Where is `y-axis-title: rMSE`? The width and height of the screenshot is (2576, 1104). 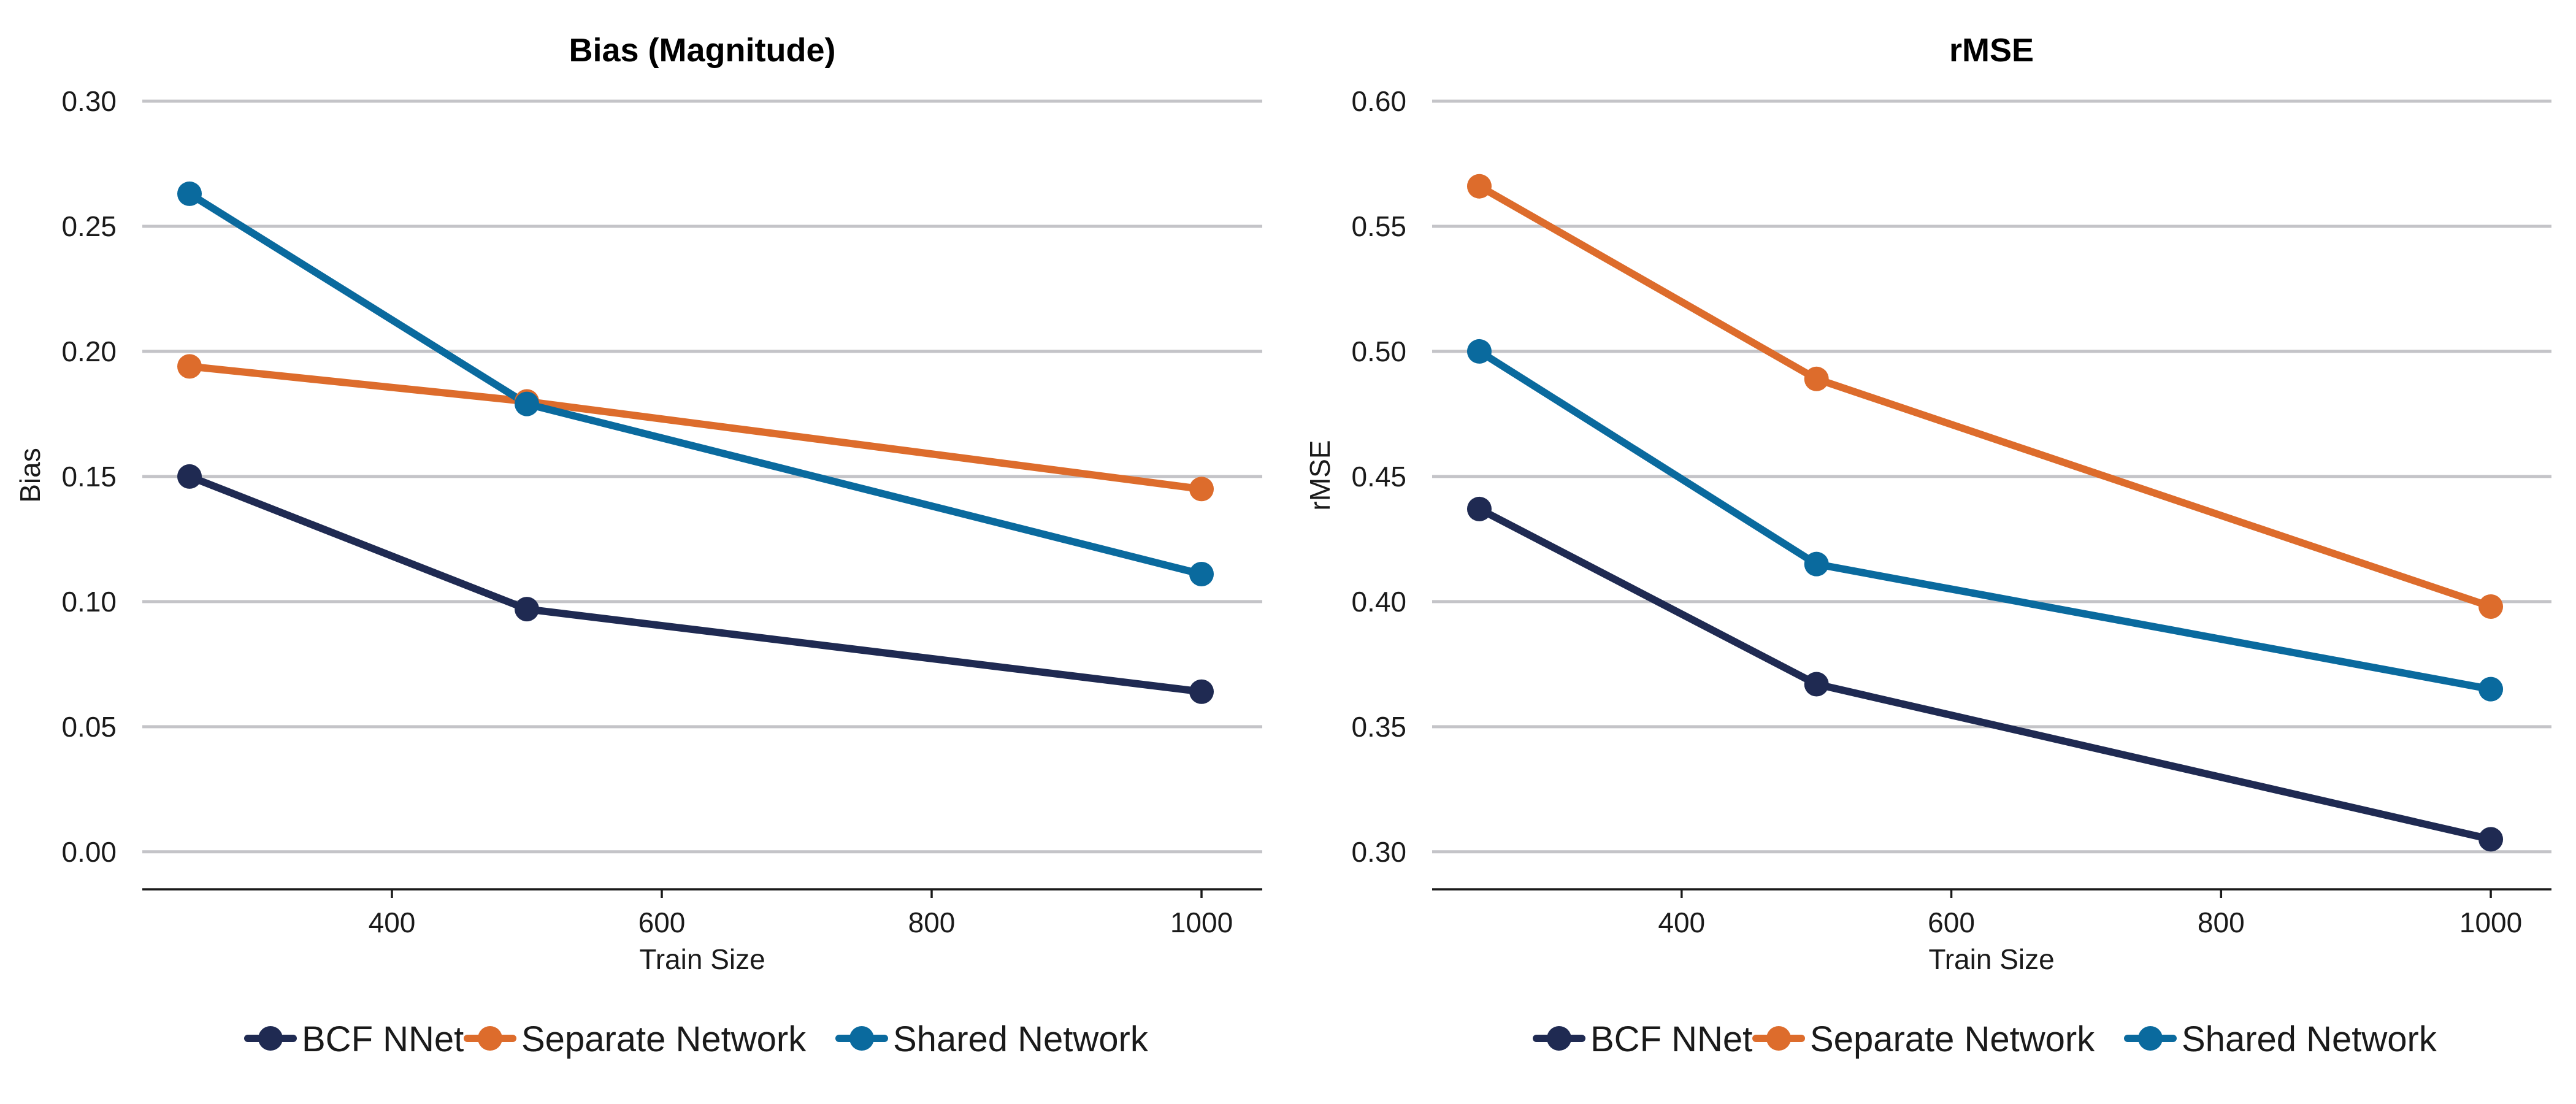 y-axis-title: rMSE is located at coordinates (1320, 475).